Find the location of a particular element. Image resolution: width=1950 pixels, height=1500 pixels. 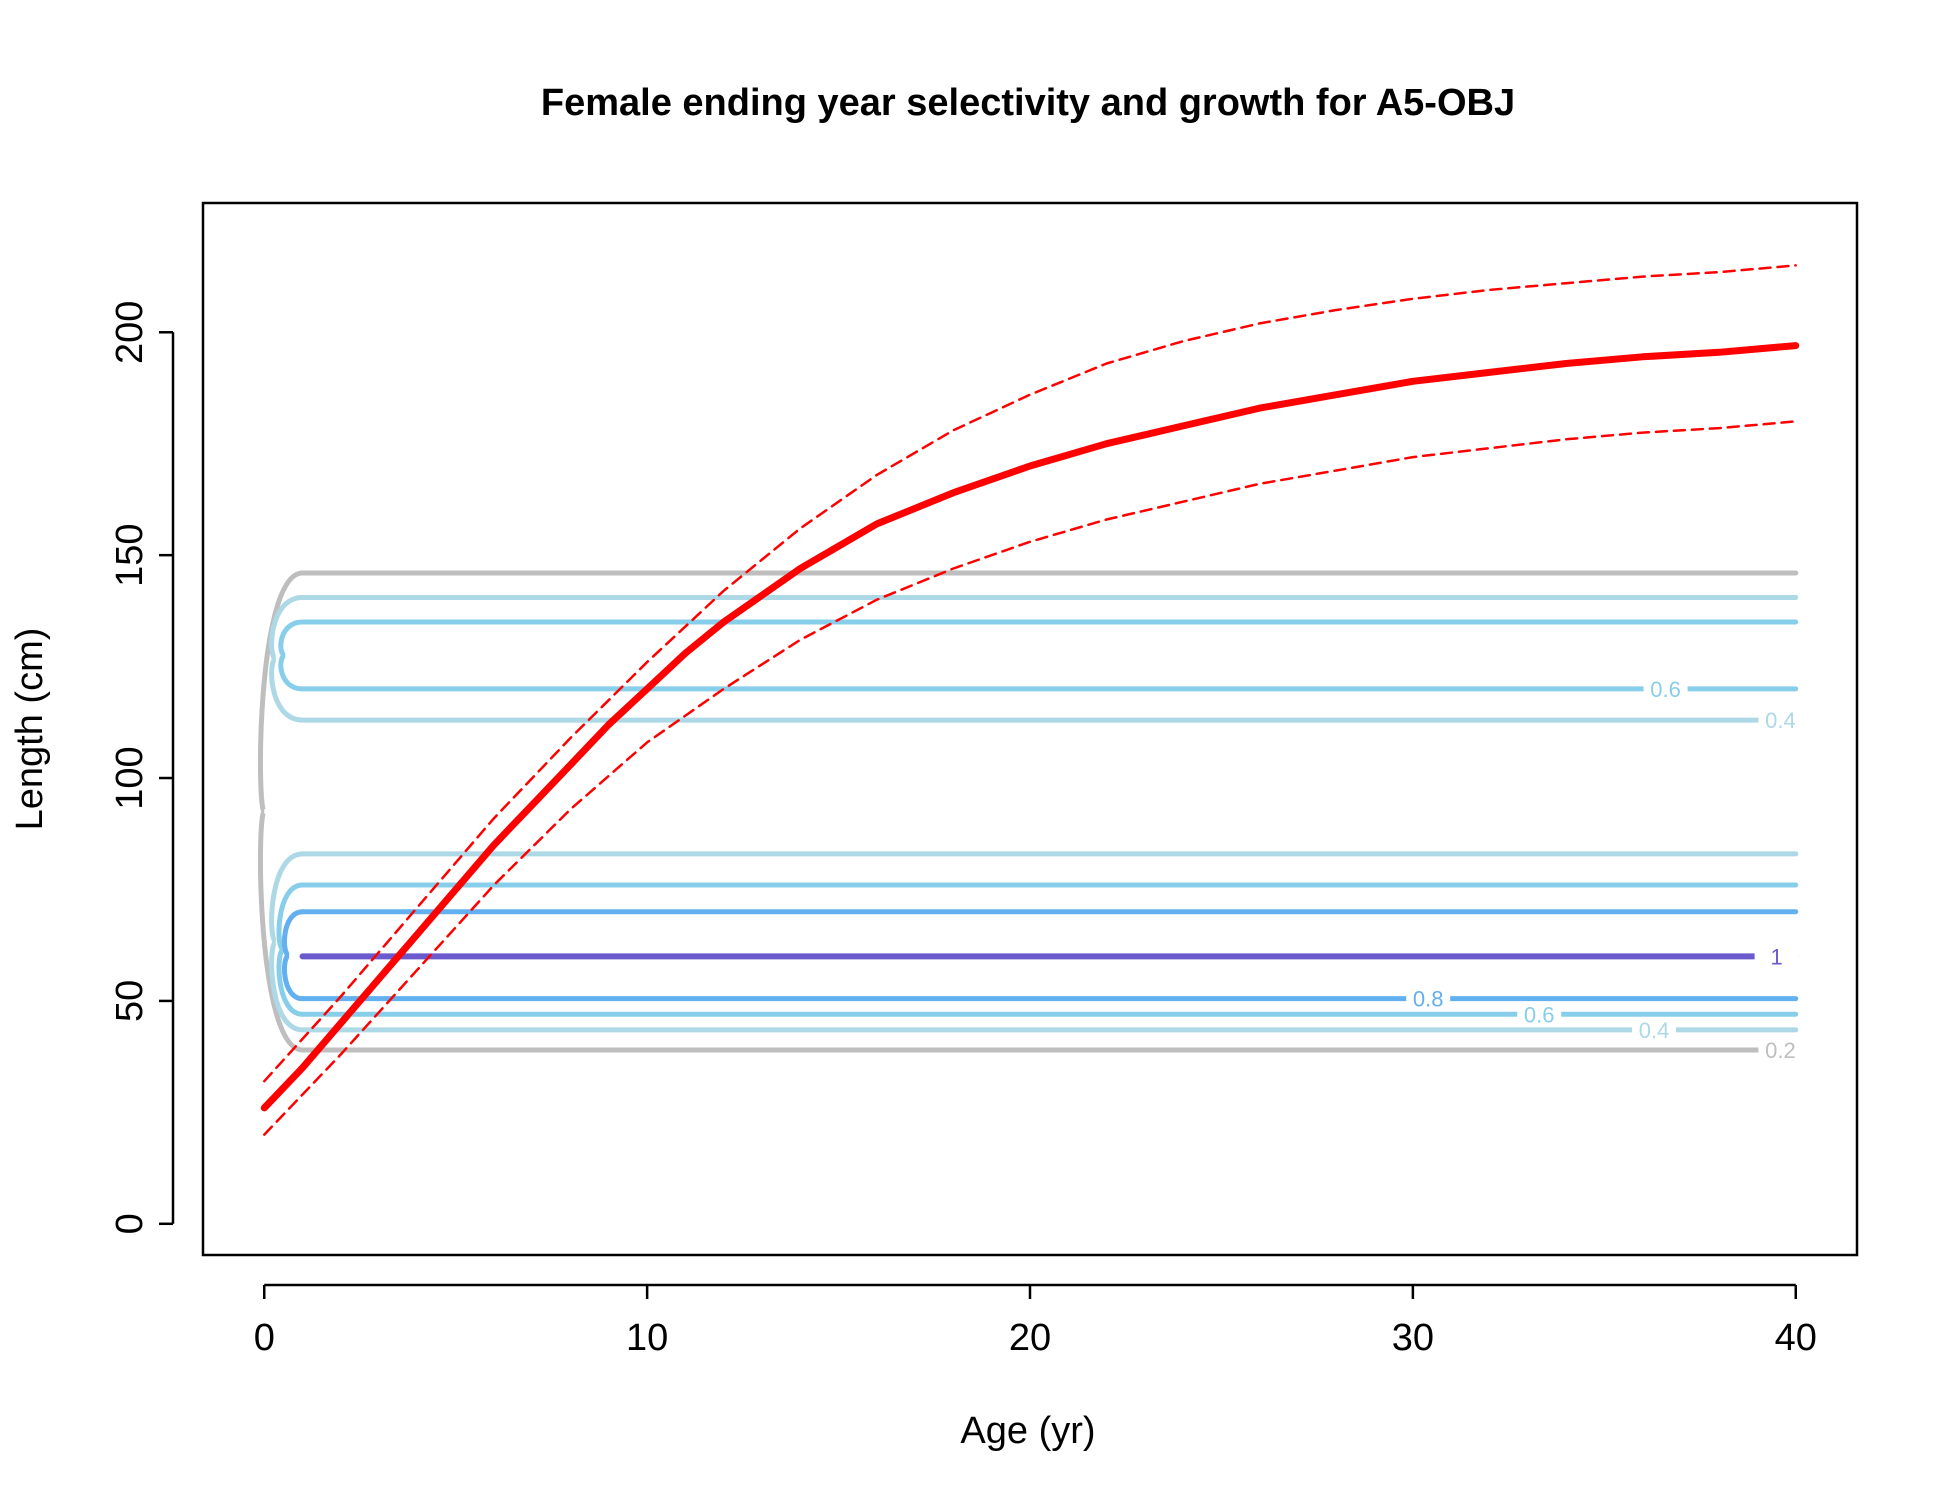

contour-label: 0.8 is located at coordinates (1428, 999).